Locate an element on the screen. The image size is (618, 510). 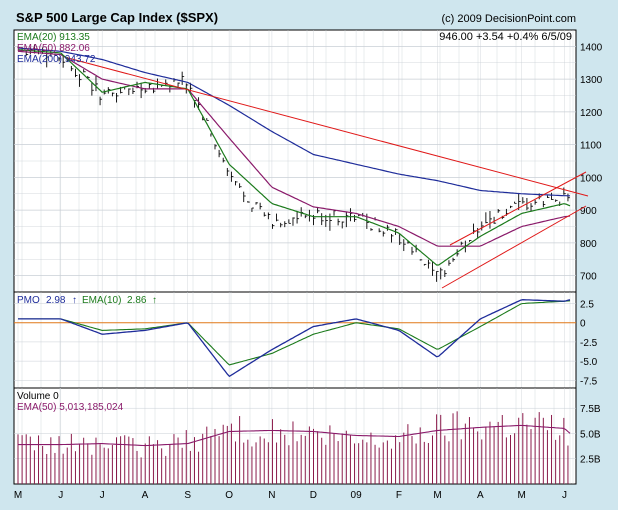
pmo-y-tick-label: -7.5 is located at coordinates (589, 381).